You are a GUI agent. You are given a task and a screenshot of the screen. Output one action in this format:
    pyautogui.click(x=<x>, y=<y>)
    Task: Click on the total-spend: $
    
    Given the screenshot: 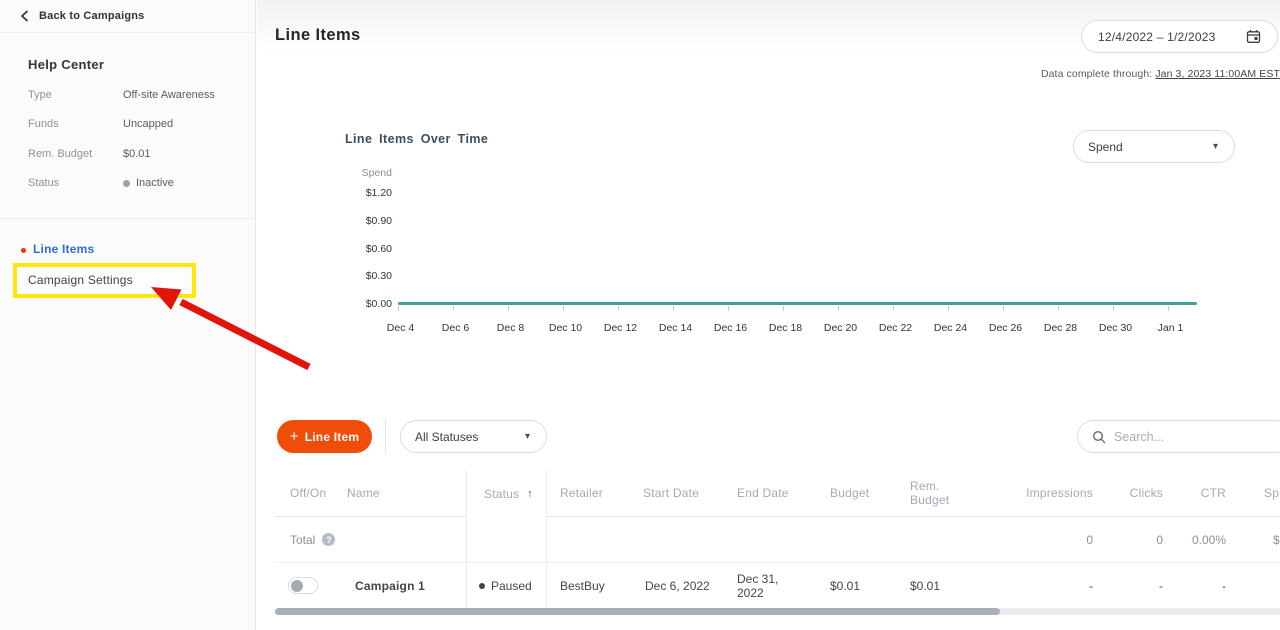 What is the action you would take?
    pyautogui.click(x=1253, y=540)
    